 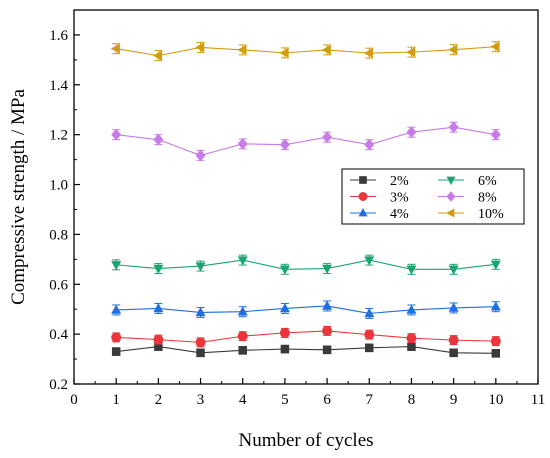 What do you see at coordinates (327, 400) in the screenshot?
I see `x-tick-label: 6` at bounding box center [327, 400].